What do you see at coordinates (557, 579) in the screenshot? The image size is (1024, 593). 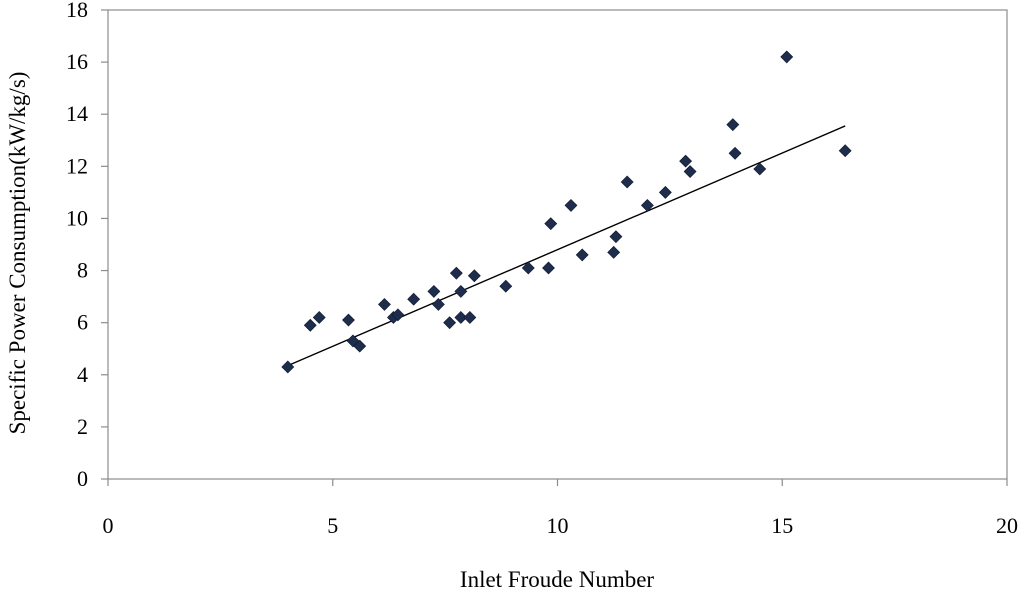 I see `x-axis-title: Inlet Froude Number` at bounding box center [557, 579].